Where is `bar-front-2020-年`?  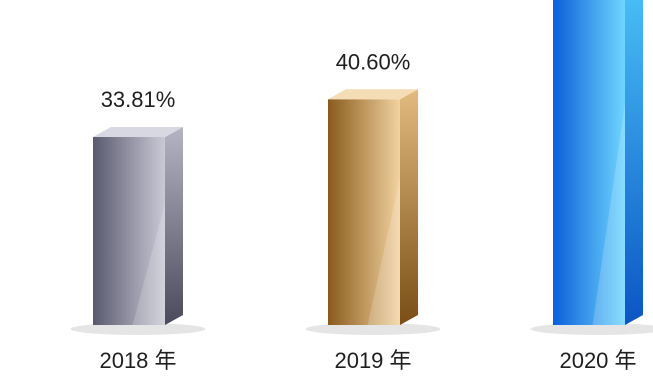 bar-front-2020-年 is located at coordinates (589, 163).